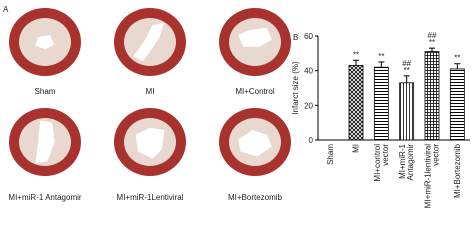  What do you see at coordinates (44, 197) in the screenshot?
I see `photo-caption: MI+miR-1 Antagomir` at bounding box center [44, 197].